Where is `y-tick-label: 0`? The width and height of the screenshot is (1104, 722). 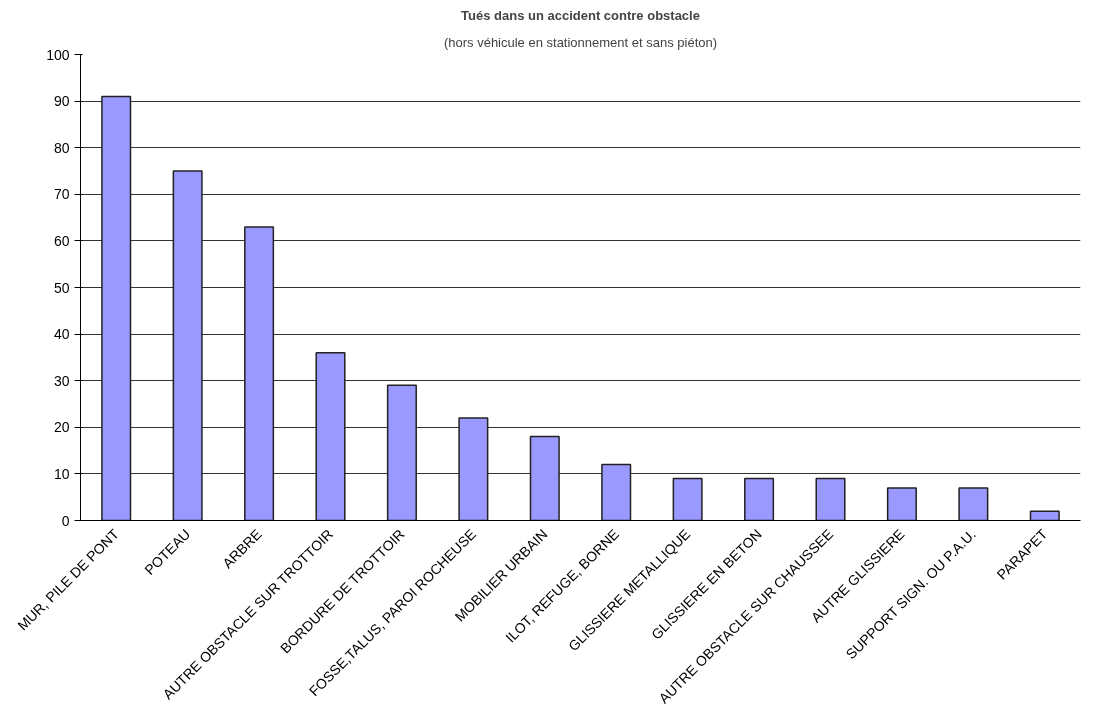
y-tick-label: 0 is located at coordinates (65, 520).